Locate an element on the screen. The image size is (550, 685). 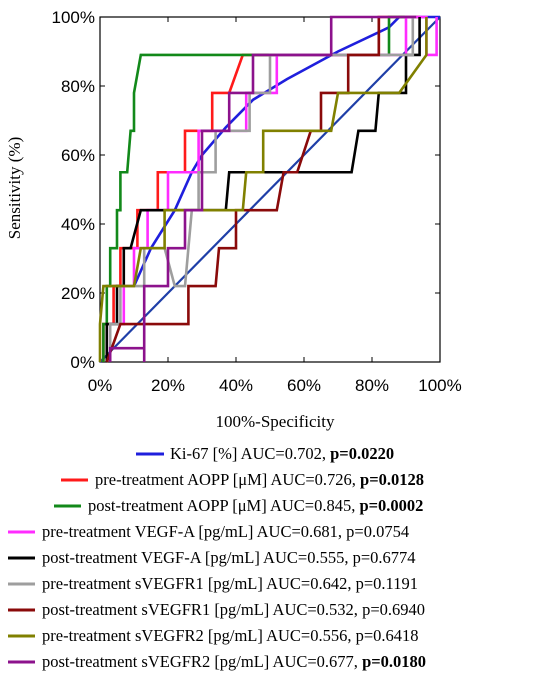
legend-series-name: pre-treatment AOPP [μM] is located at coordinates (183, 479).